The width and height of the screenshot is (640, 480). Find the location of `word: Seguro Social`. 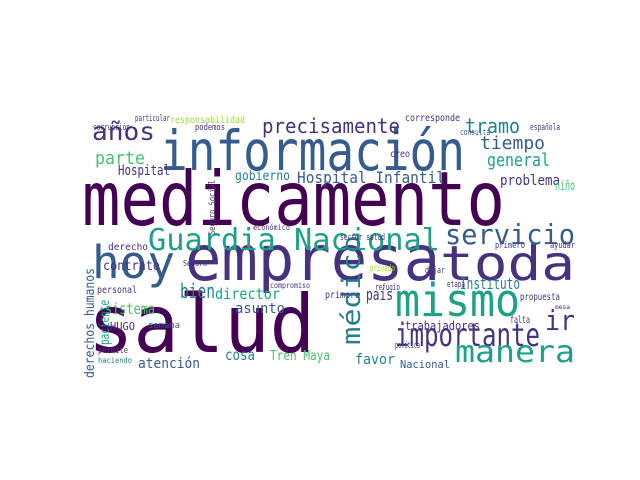

word: Seguro Social is located at coordinates (213, 207).